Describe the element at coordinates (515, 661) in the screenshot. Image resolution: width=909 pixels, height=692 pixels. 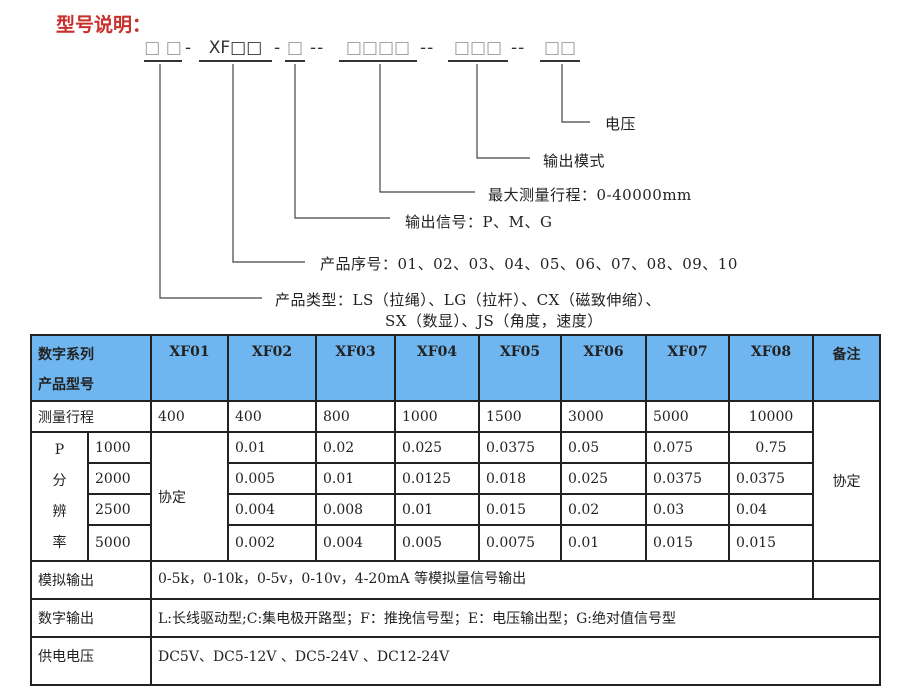
I see `power-value: DC5V、DC5-12V 、DC5-24V 、DC12-24V` at that location.